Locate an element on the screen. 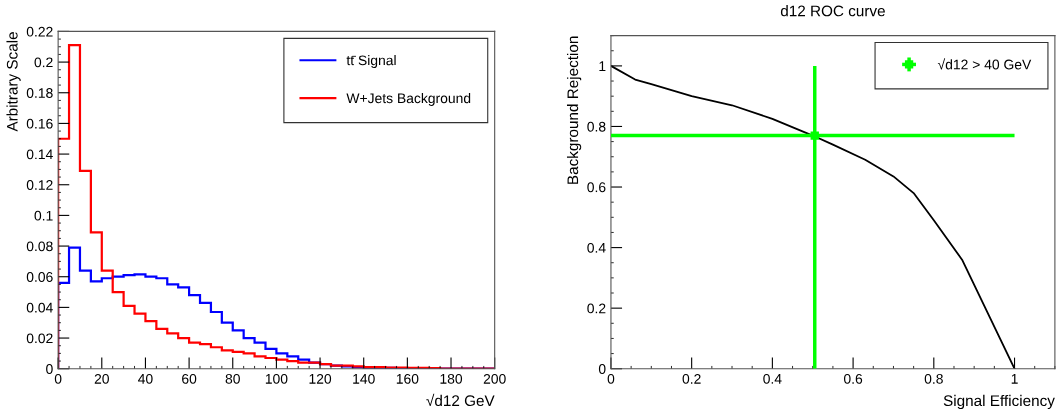 This screenshot has height=419, width=1057. x-axis-title: Signal Efficiency is located at coordinates (999, 402).